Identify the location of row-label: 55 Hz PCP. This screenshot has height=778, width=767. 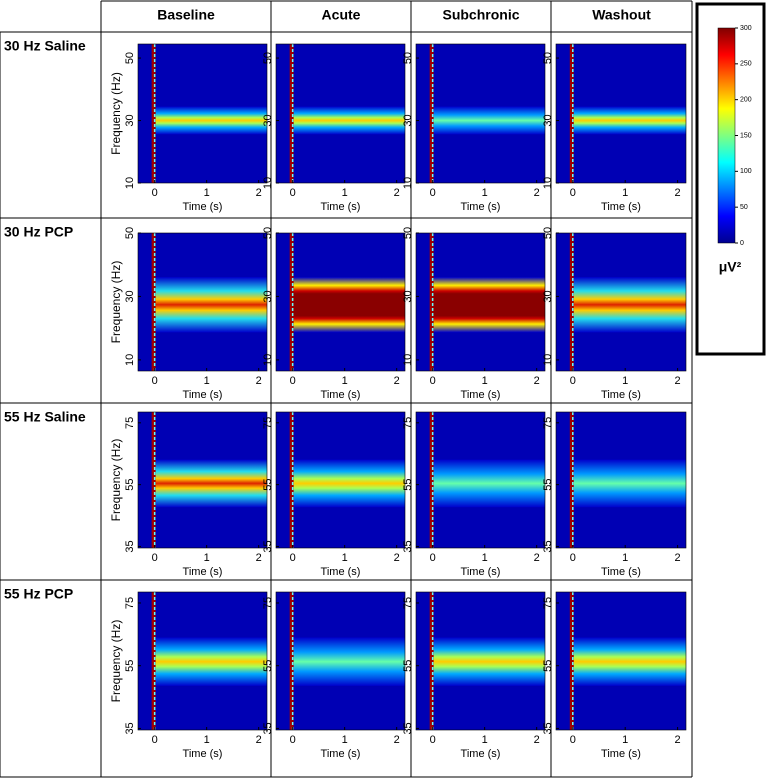
(38, 594).